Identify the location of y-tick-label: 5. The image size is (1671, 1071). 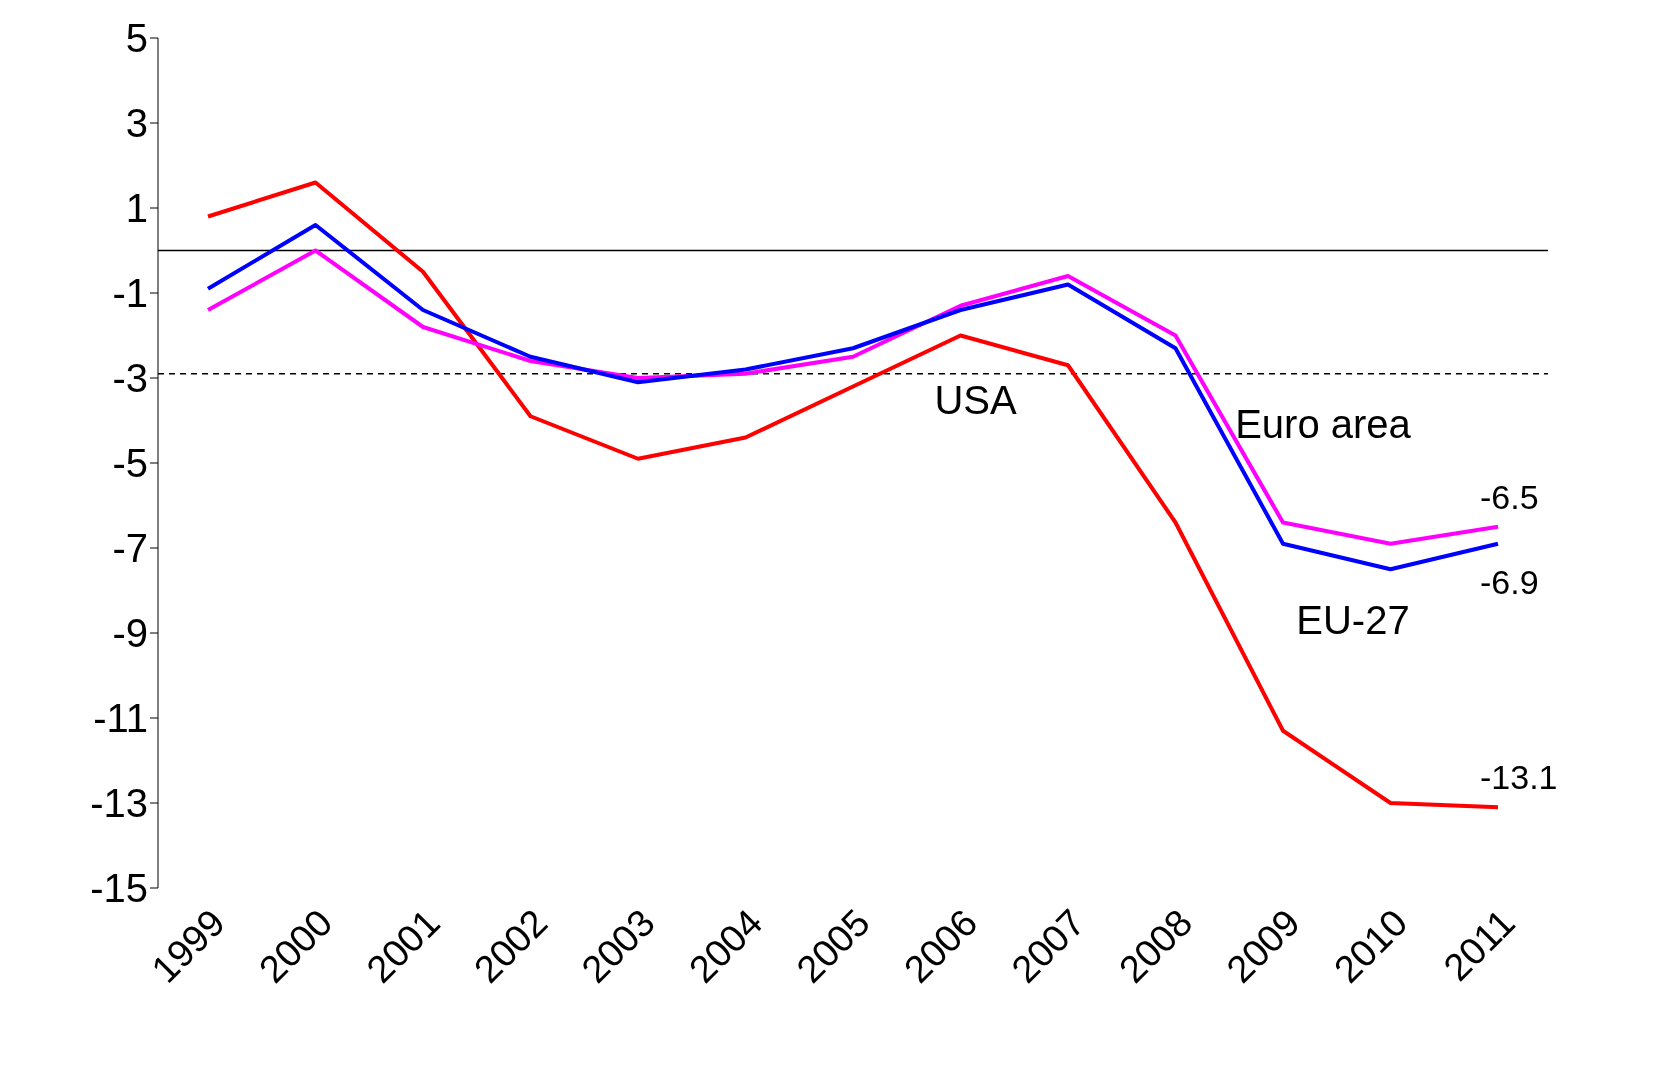
(136, 38).